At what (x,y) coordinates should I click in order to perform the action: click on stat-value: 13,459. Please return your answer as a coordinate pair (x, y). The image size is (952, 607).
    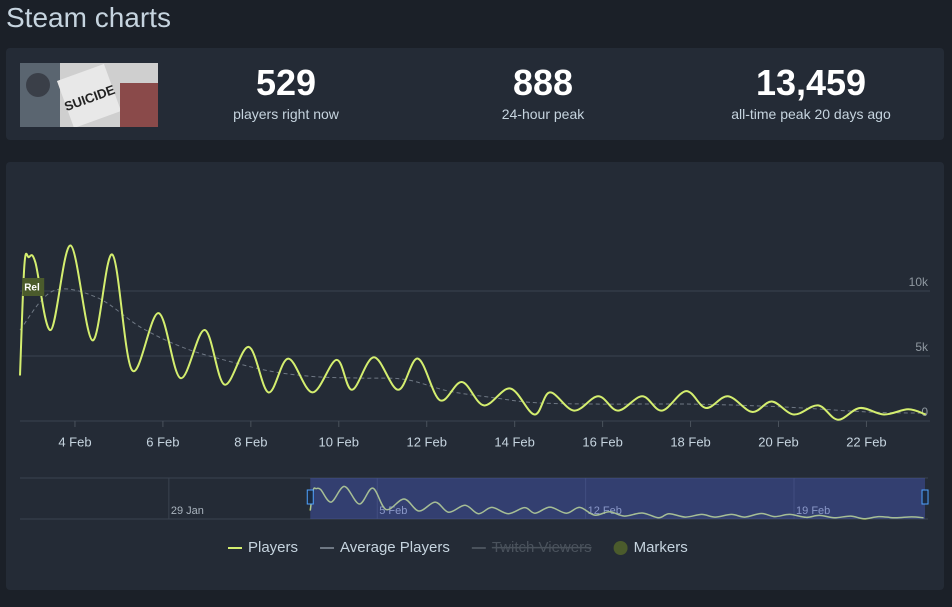
    Looking at the image, I should click on (811, 82).